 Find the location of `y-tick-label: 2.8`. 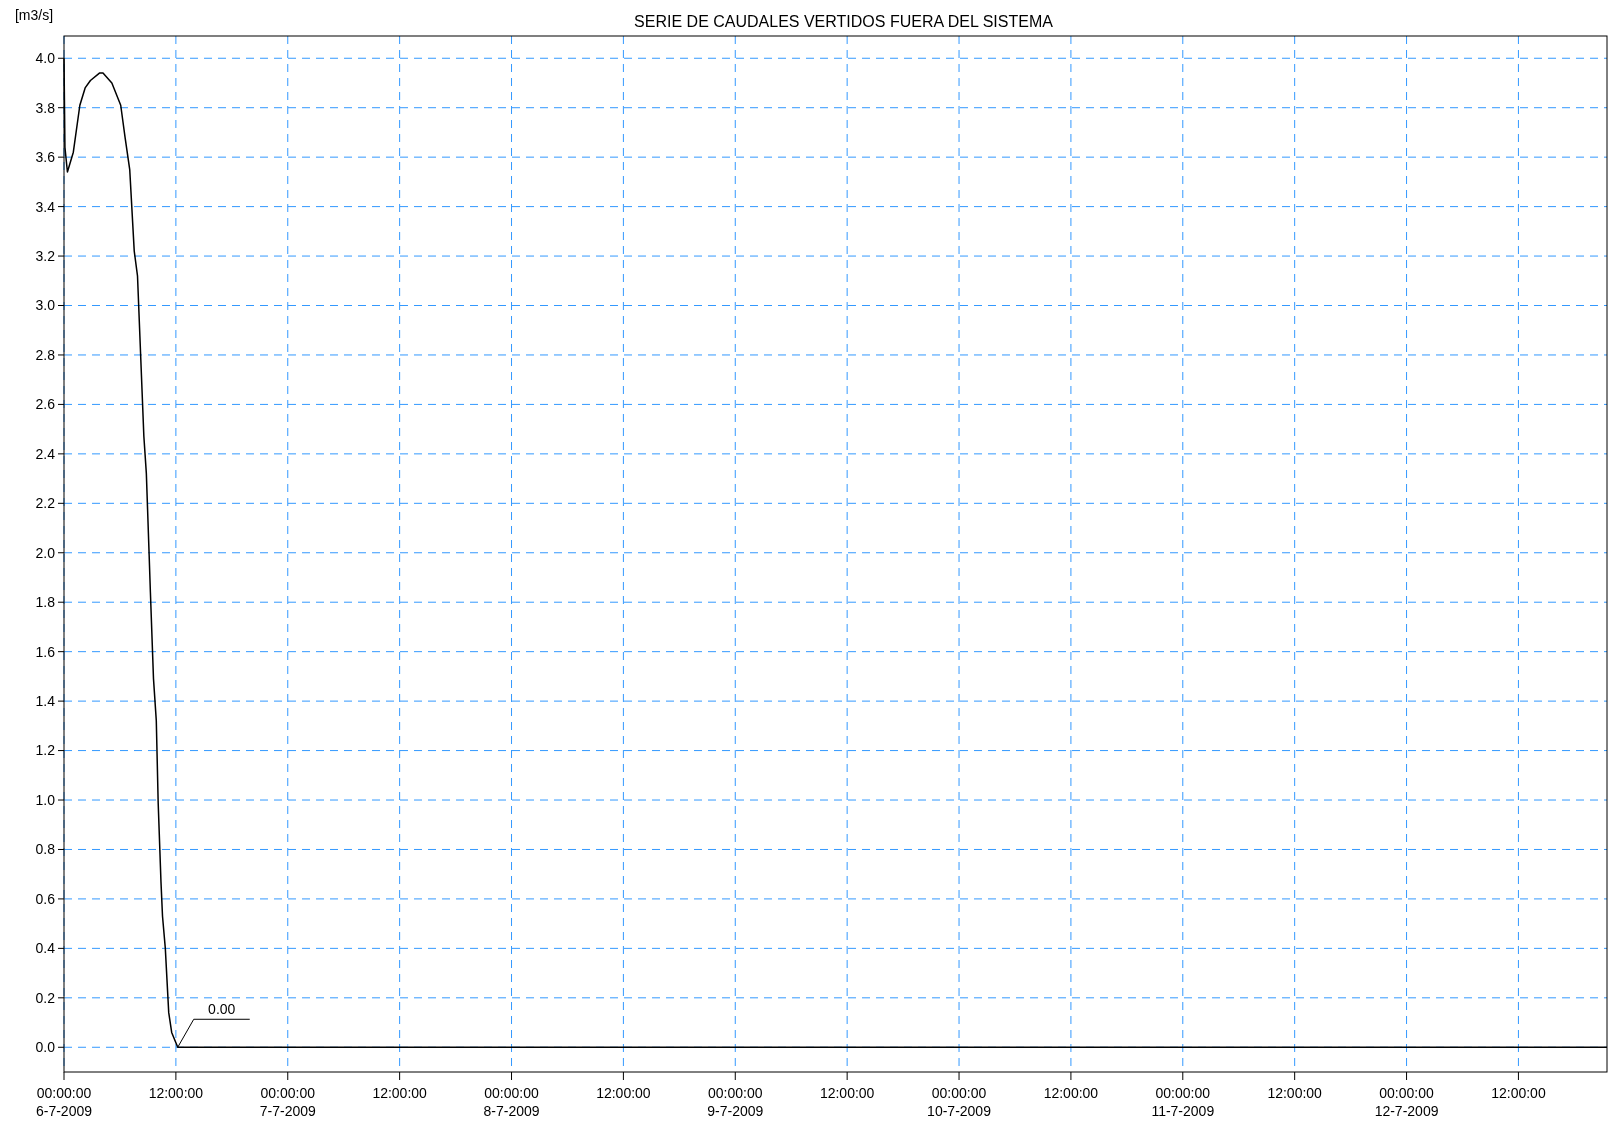

y-tick-label: 2.8 is located at coordinates (45, 354).